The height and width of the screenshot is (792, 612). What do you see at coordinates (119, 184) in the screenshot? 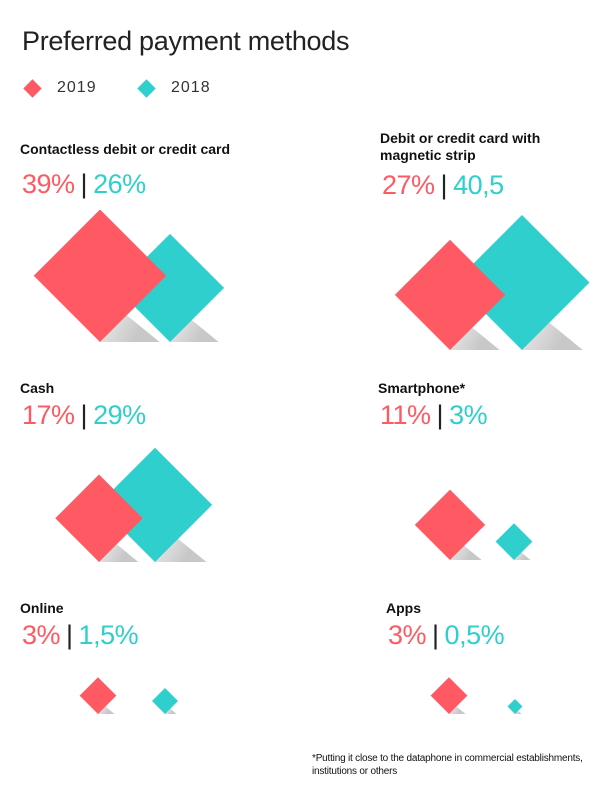
I see `value-label-2018: 26%` at bounding box center [119, 184].